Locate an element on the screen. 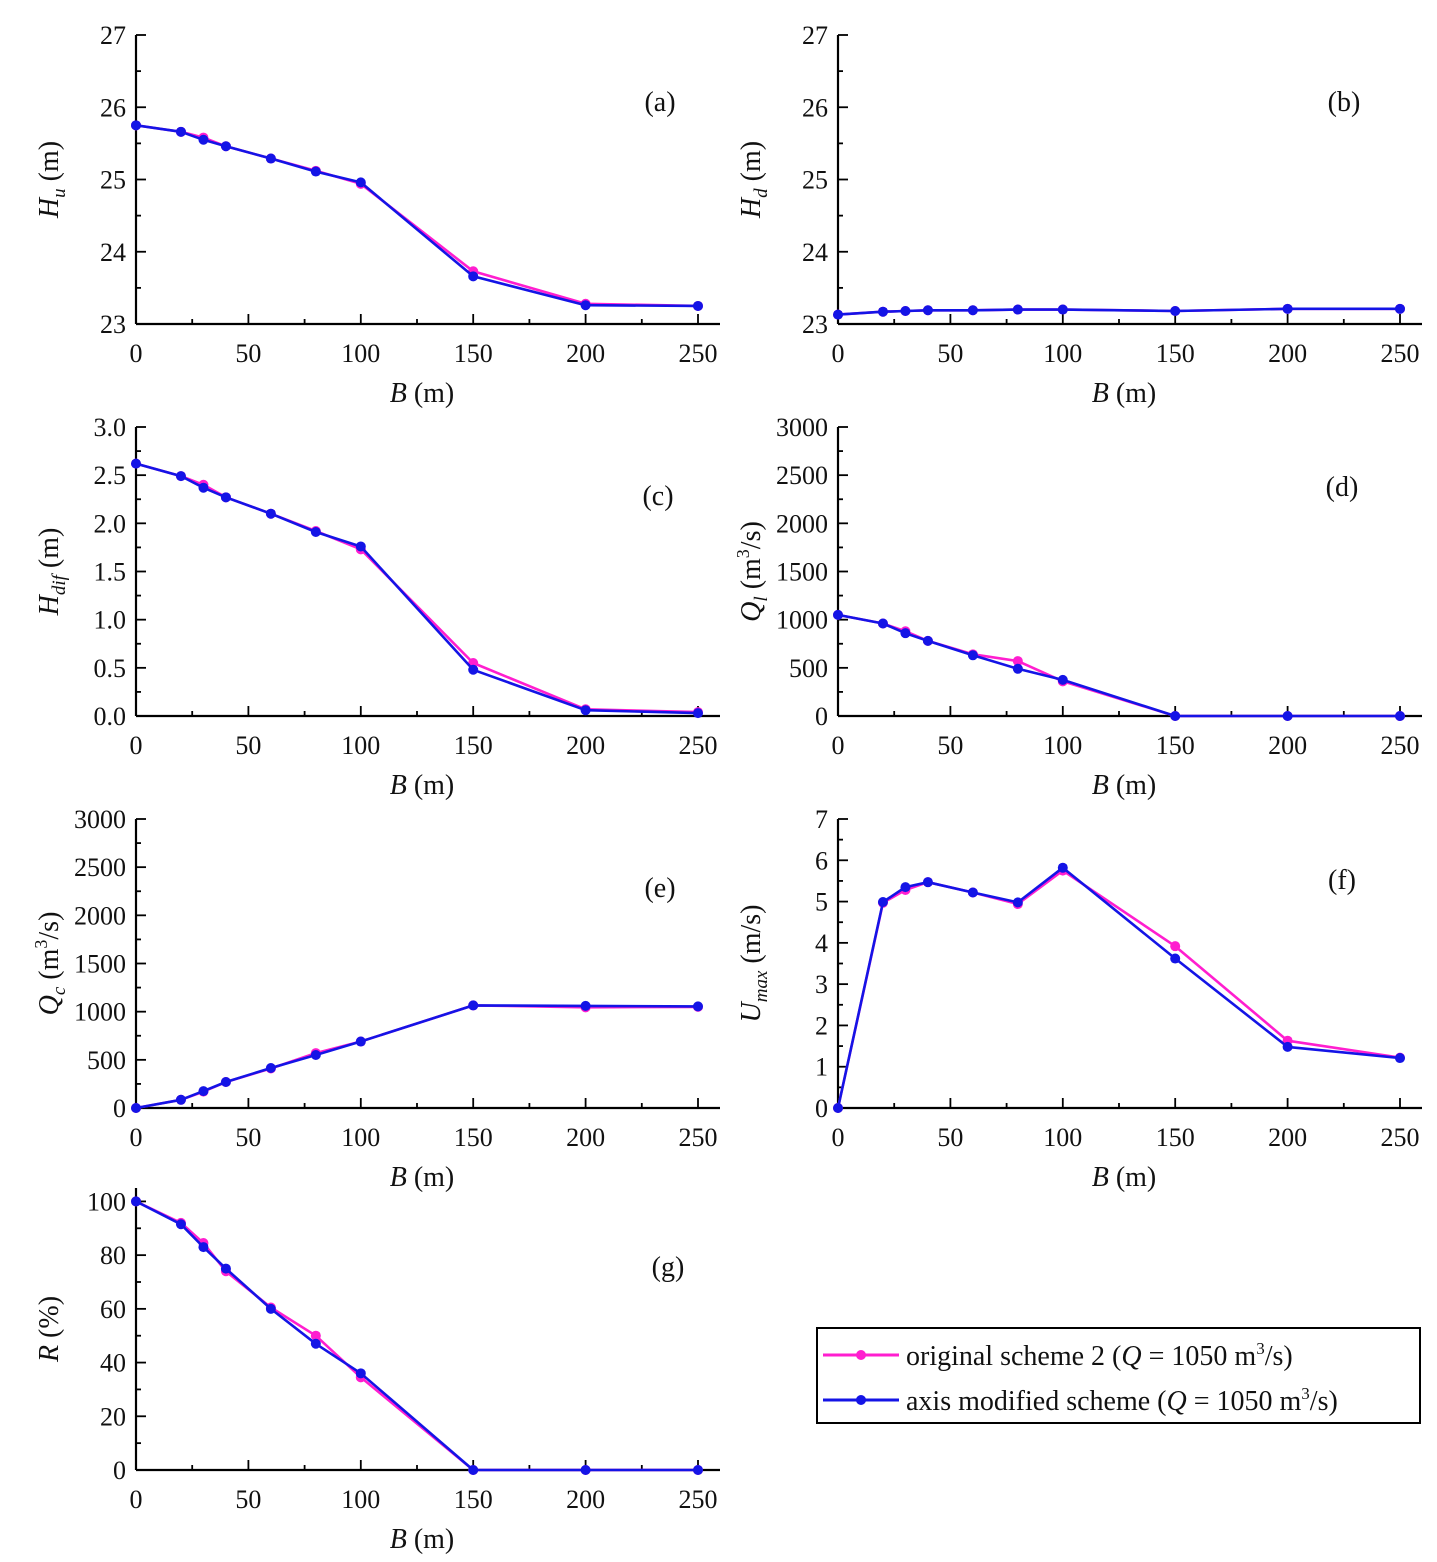 The image size is (1437, 1562). legend-item-axis-modified: axis modified scheme (Q = 1050 m3/s) is located at coordinates (1080, 1400).